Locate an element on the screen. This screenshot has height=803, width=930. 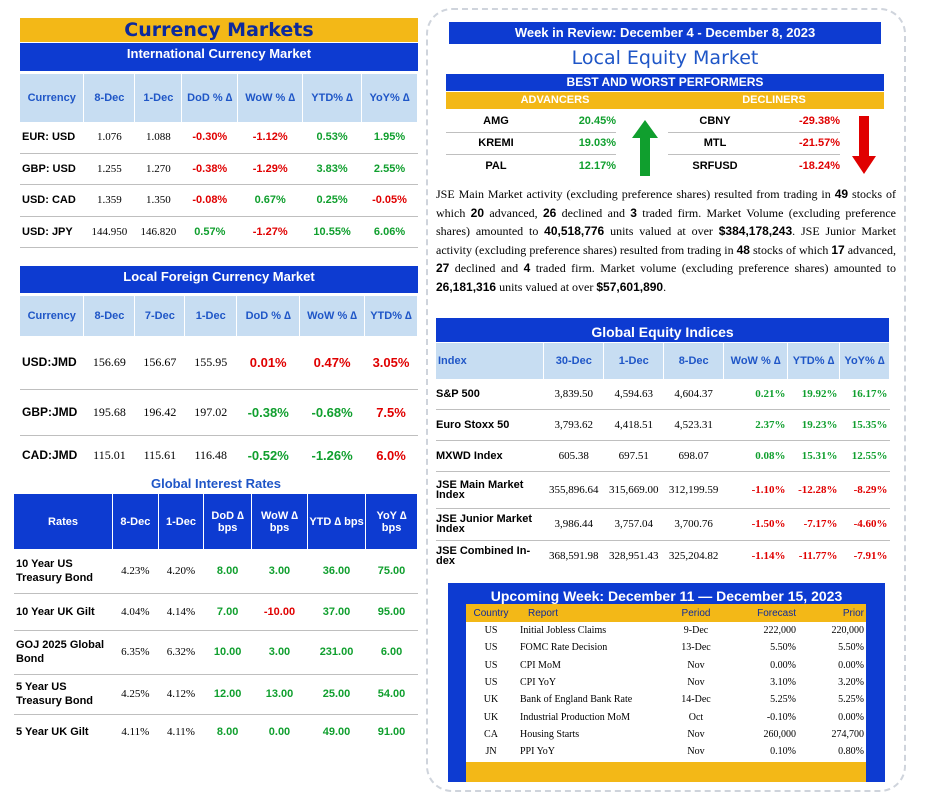
report: FOMC Rate Decision is located at coordinates (564, 648).